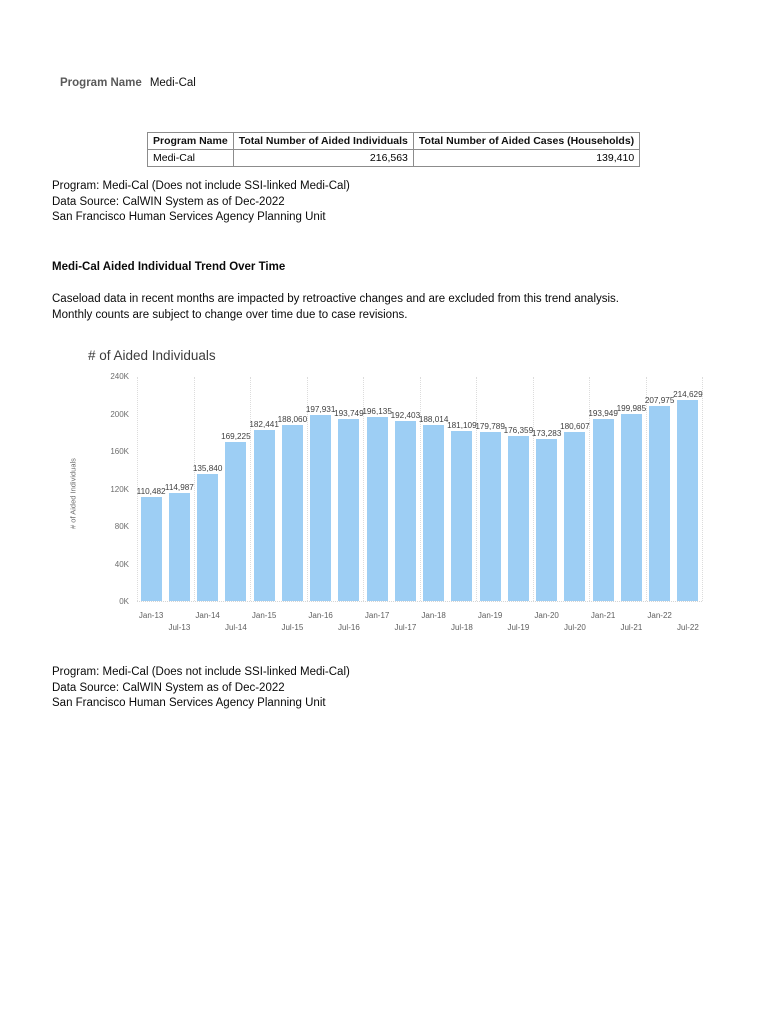 This screenshot has width=770, height=1024. What do you see at coordinates (462, 426) in the screenshot?
I see `bar-value-label: 181,109` at bounding box center [462, 426].